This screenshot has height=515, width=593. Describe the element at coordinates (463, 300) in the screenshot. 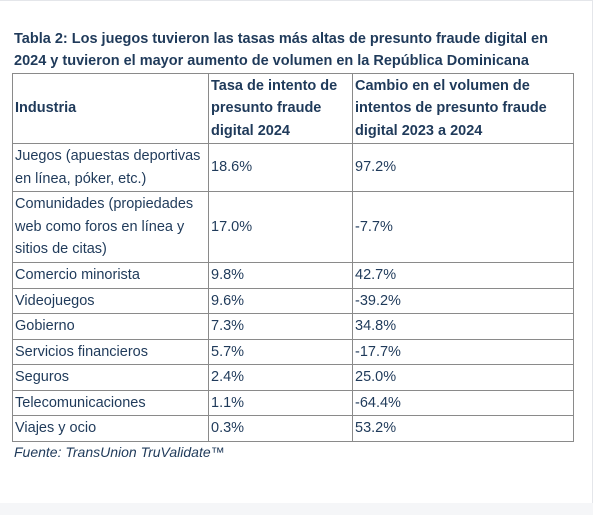

I see `cell-change: -39.2%` at that location.